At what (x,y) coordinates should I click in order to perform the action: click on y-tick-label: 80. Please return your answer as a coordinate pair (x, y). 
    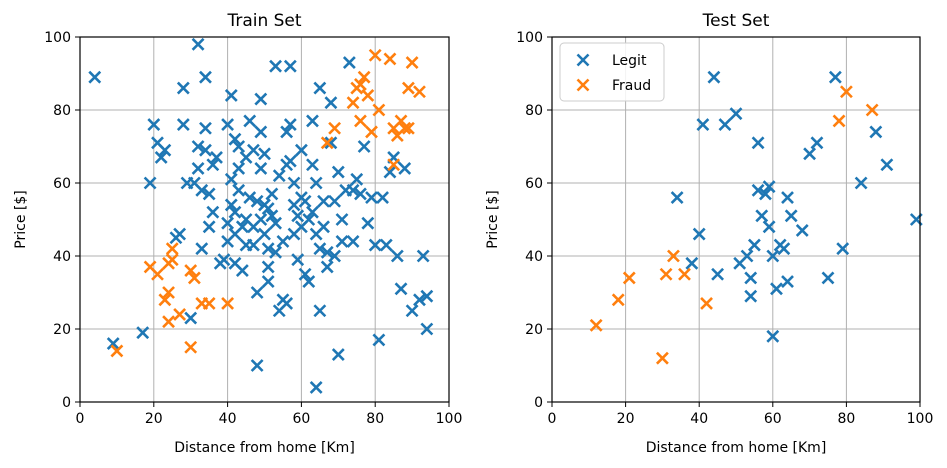
    Looking at the image, I should click on (534, 111).